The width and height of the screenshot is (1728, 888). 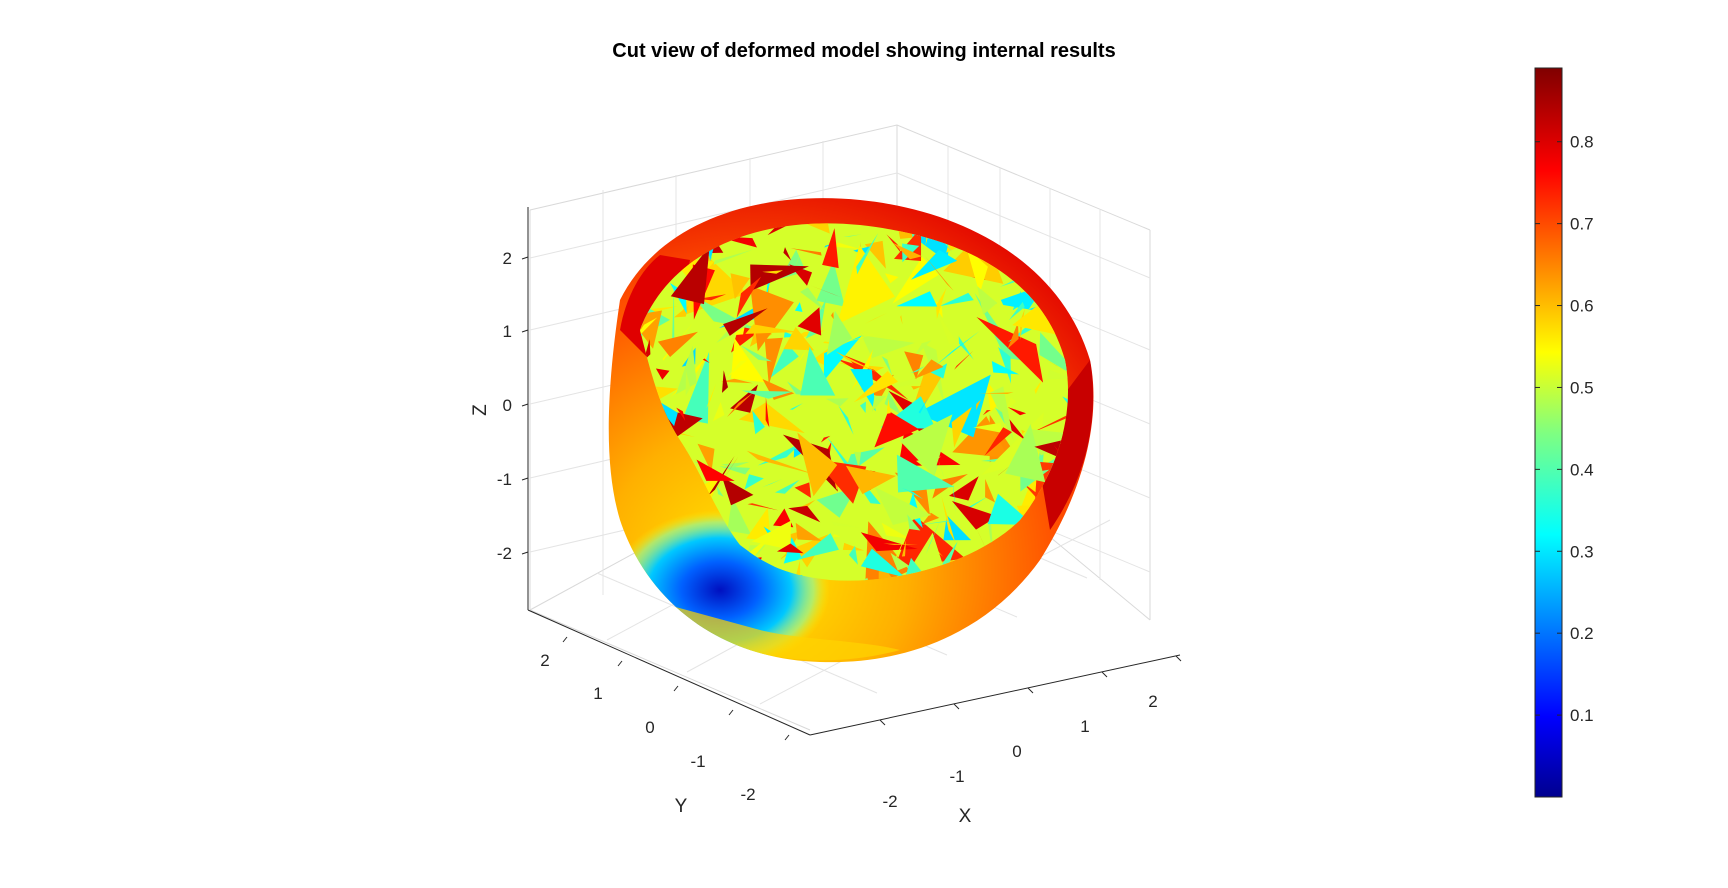 I want to click on colorbar-gradient, so click(x=1548, y=432).